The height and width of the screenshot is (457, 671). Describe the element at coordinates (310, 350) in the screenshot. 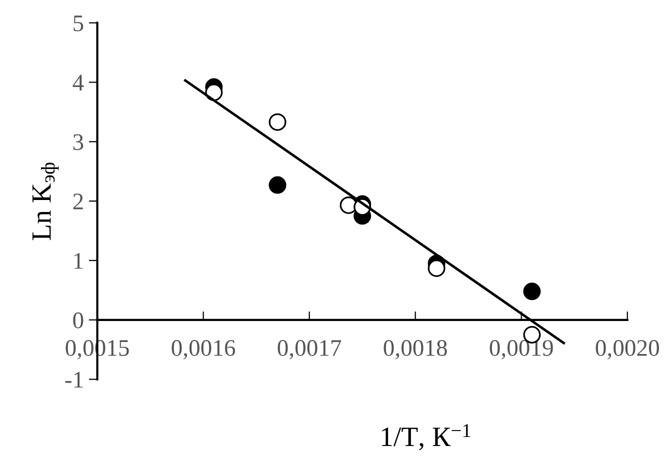

I see `x-tick-label: 0,0017` at that location.